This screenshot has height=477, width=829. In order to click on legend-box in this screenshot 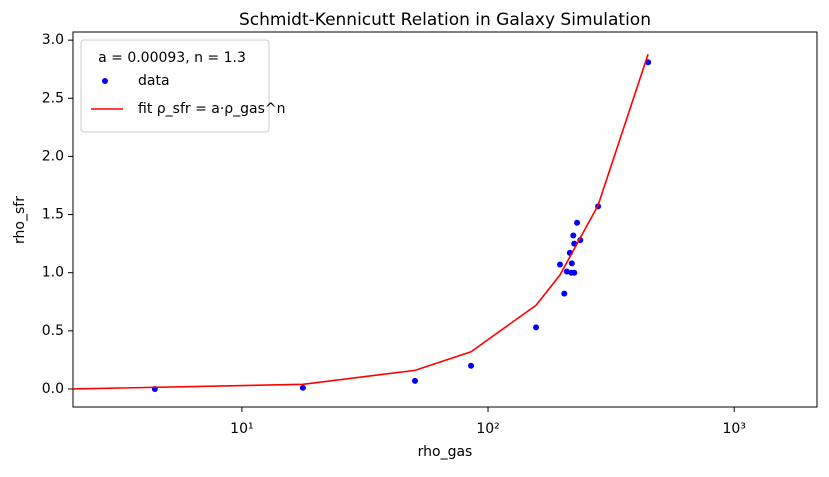, I will do `click(175, 86)`.